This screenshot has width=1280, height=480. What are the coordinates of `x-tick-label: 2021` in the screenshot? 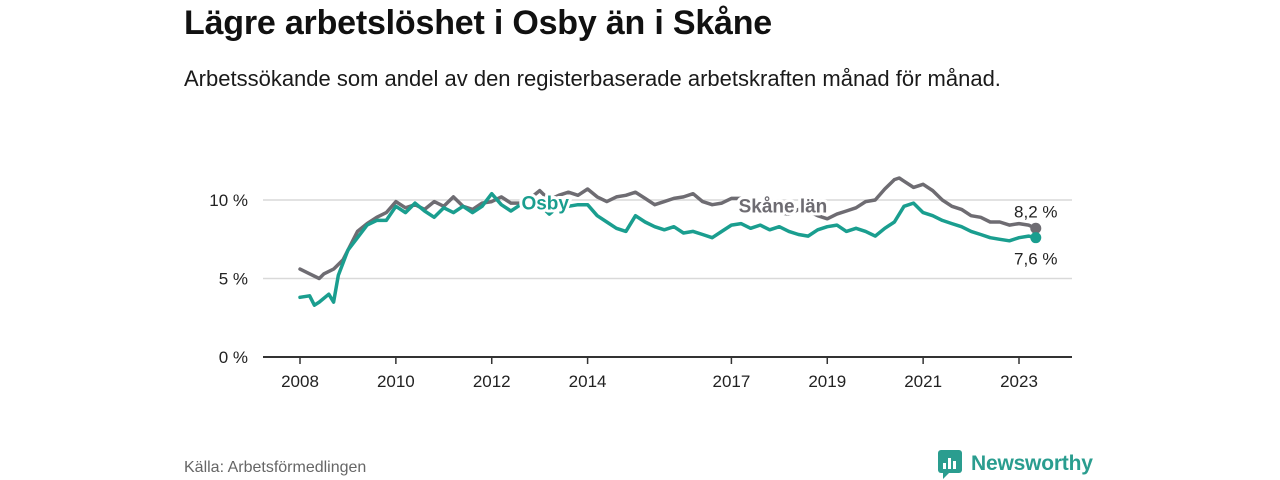 It's located at (923, 381).